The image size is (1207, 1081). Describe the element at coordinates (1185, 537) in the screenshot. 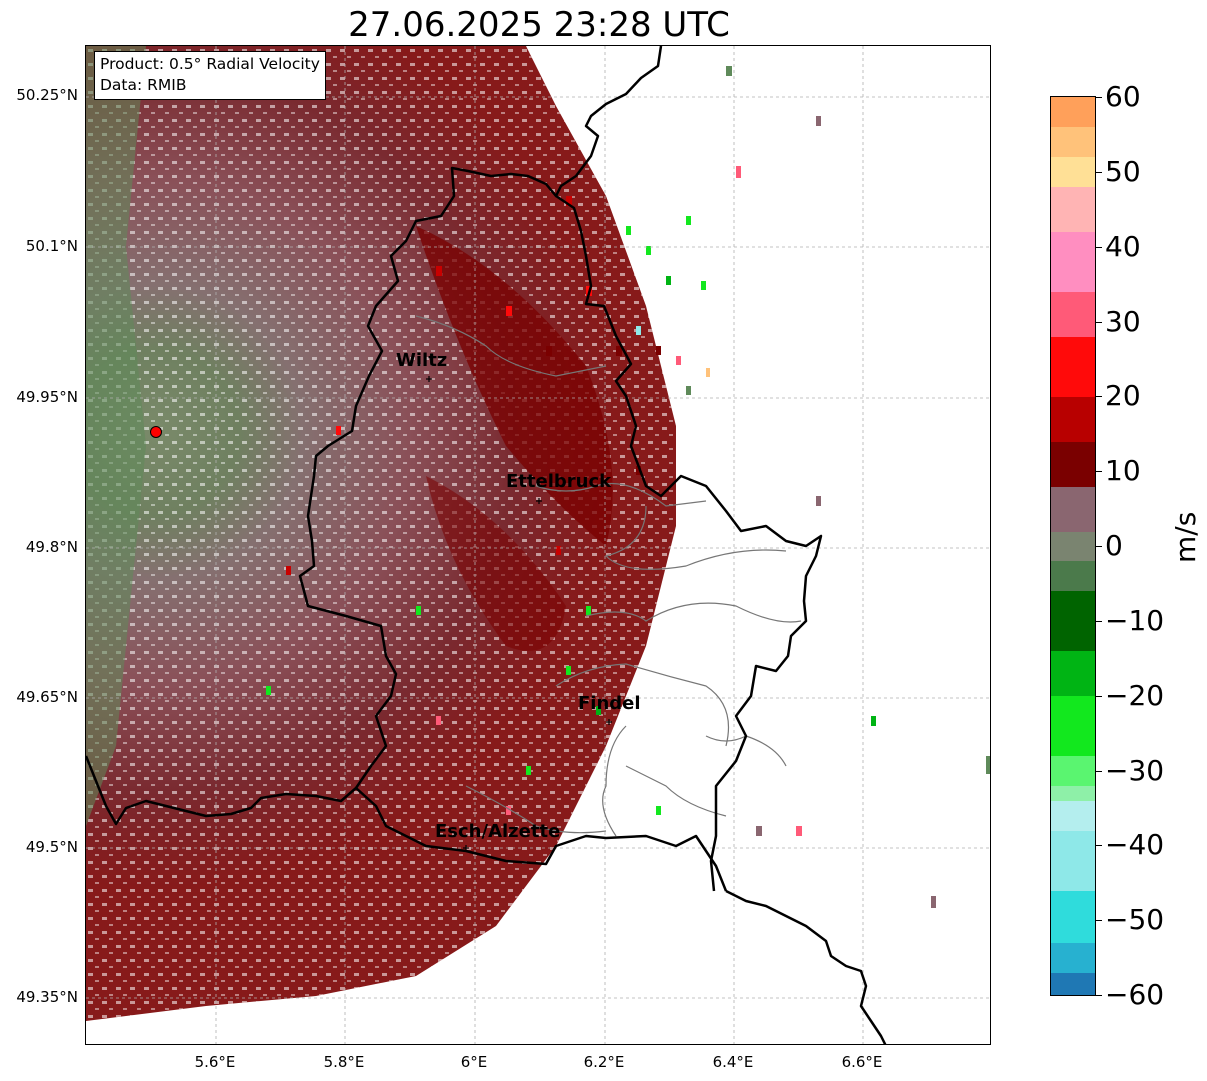

I see `colorbar-unit-label: m/s` at that location.